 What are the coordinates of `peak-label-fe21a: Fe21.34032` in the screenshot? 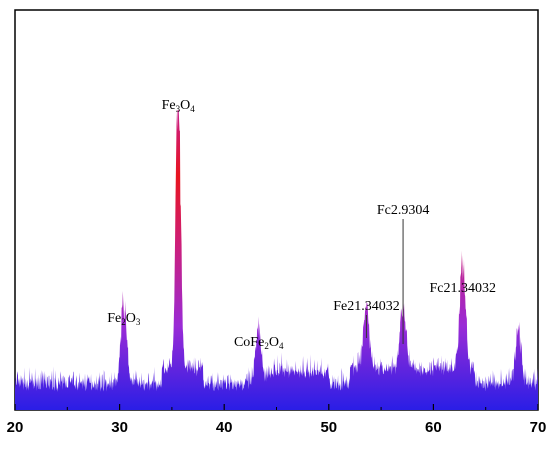 It's located at (366, 306).